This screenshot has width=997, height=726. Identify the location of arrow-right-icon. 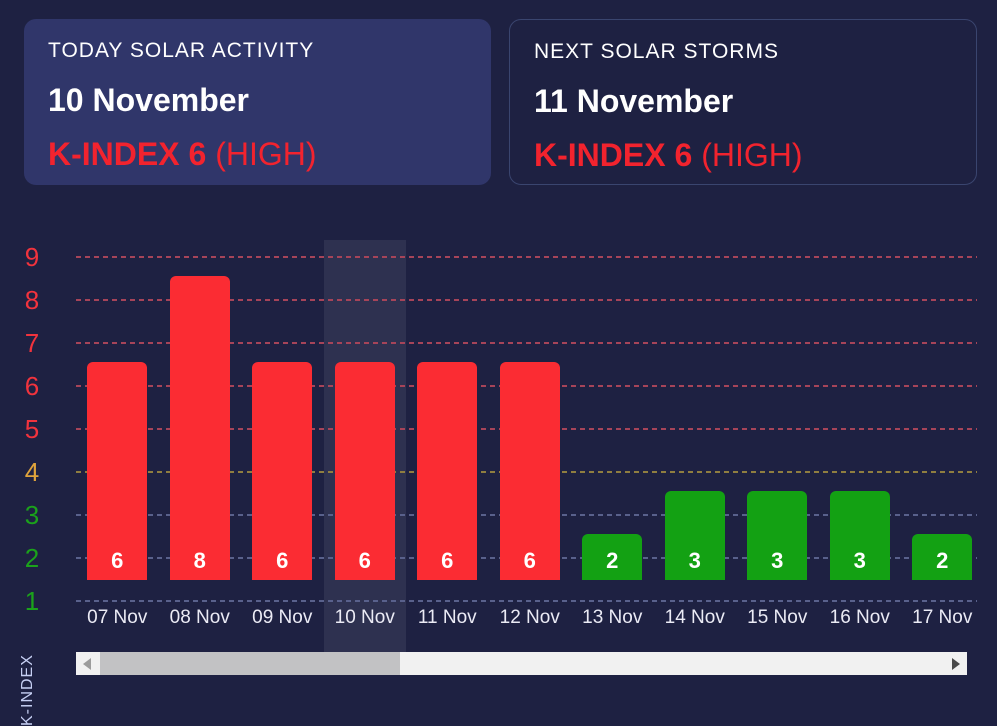
(956, 663).